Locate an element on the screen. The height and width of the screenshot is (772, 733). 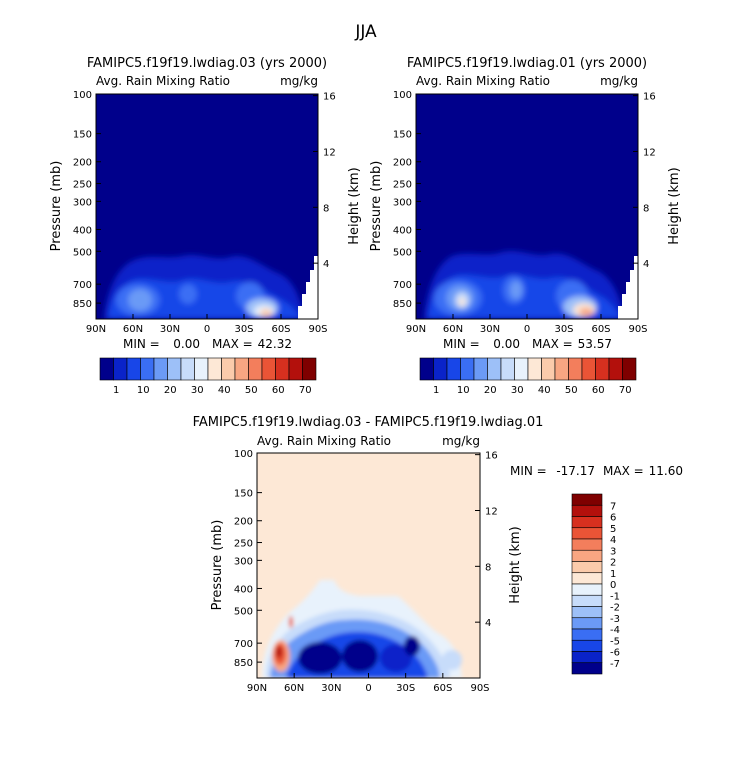
min-value: 0.00 is located at coordinates (506, 344).